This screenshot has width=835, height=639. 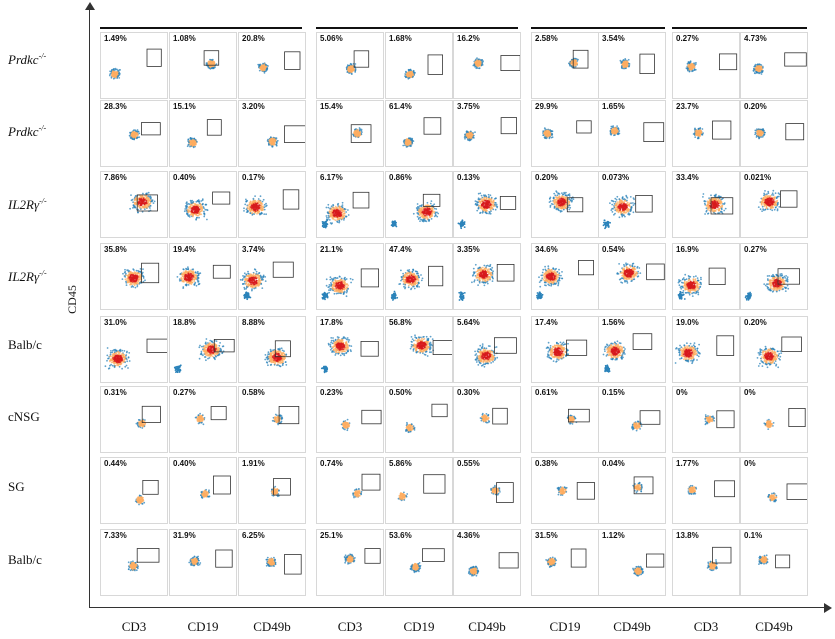 What do you see at coordinates (115, 38) in the screenshot?
I see `gate-percentage: 1.49%` at bounding box center [115, 38].